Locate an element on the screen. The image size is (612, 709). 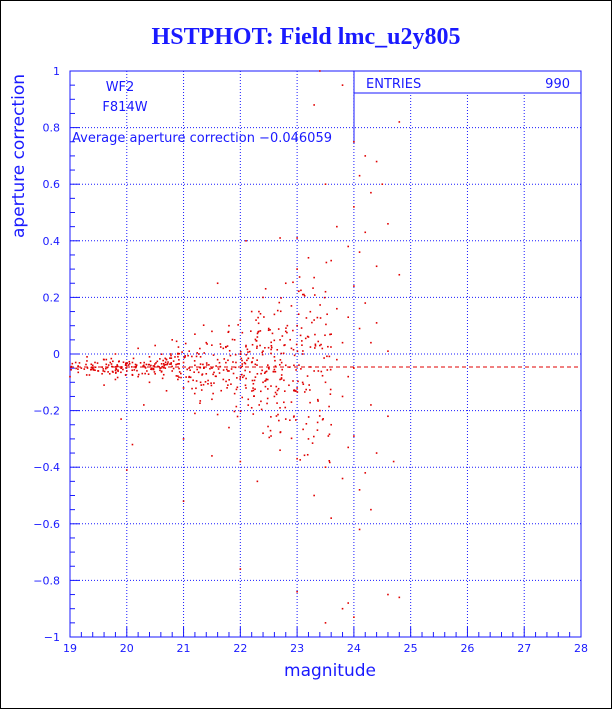
x-tick-label: 28 is located at coordinates (581, 648).